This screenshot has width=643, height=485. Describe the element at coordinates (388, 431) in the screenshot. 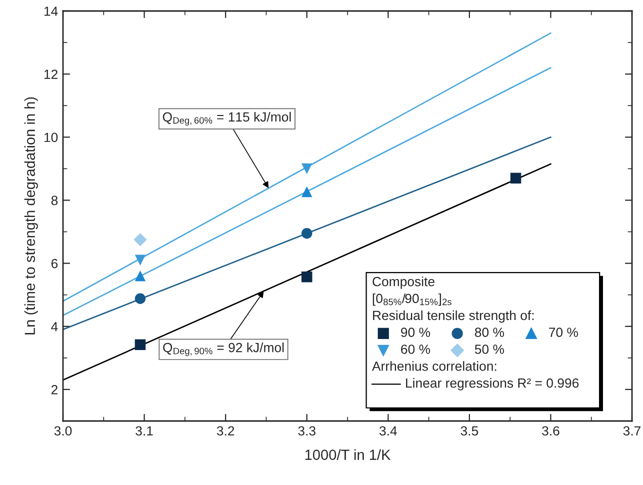

I see `x-tick-label: 3.4` at that location.